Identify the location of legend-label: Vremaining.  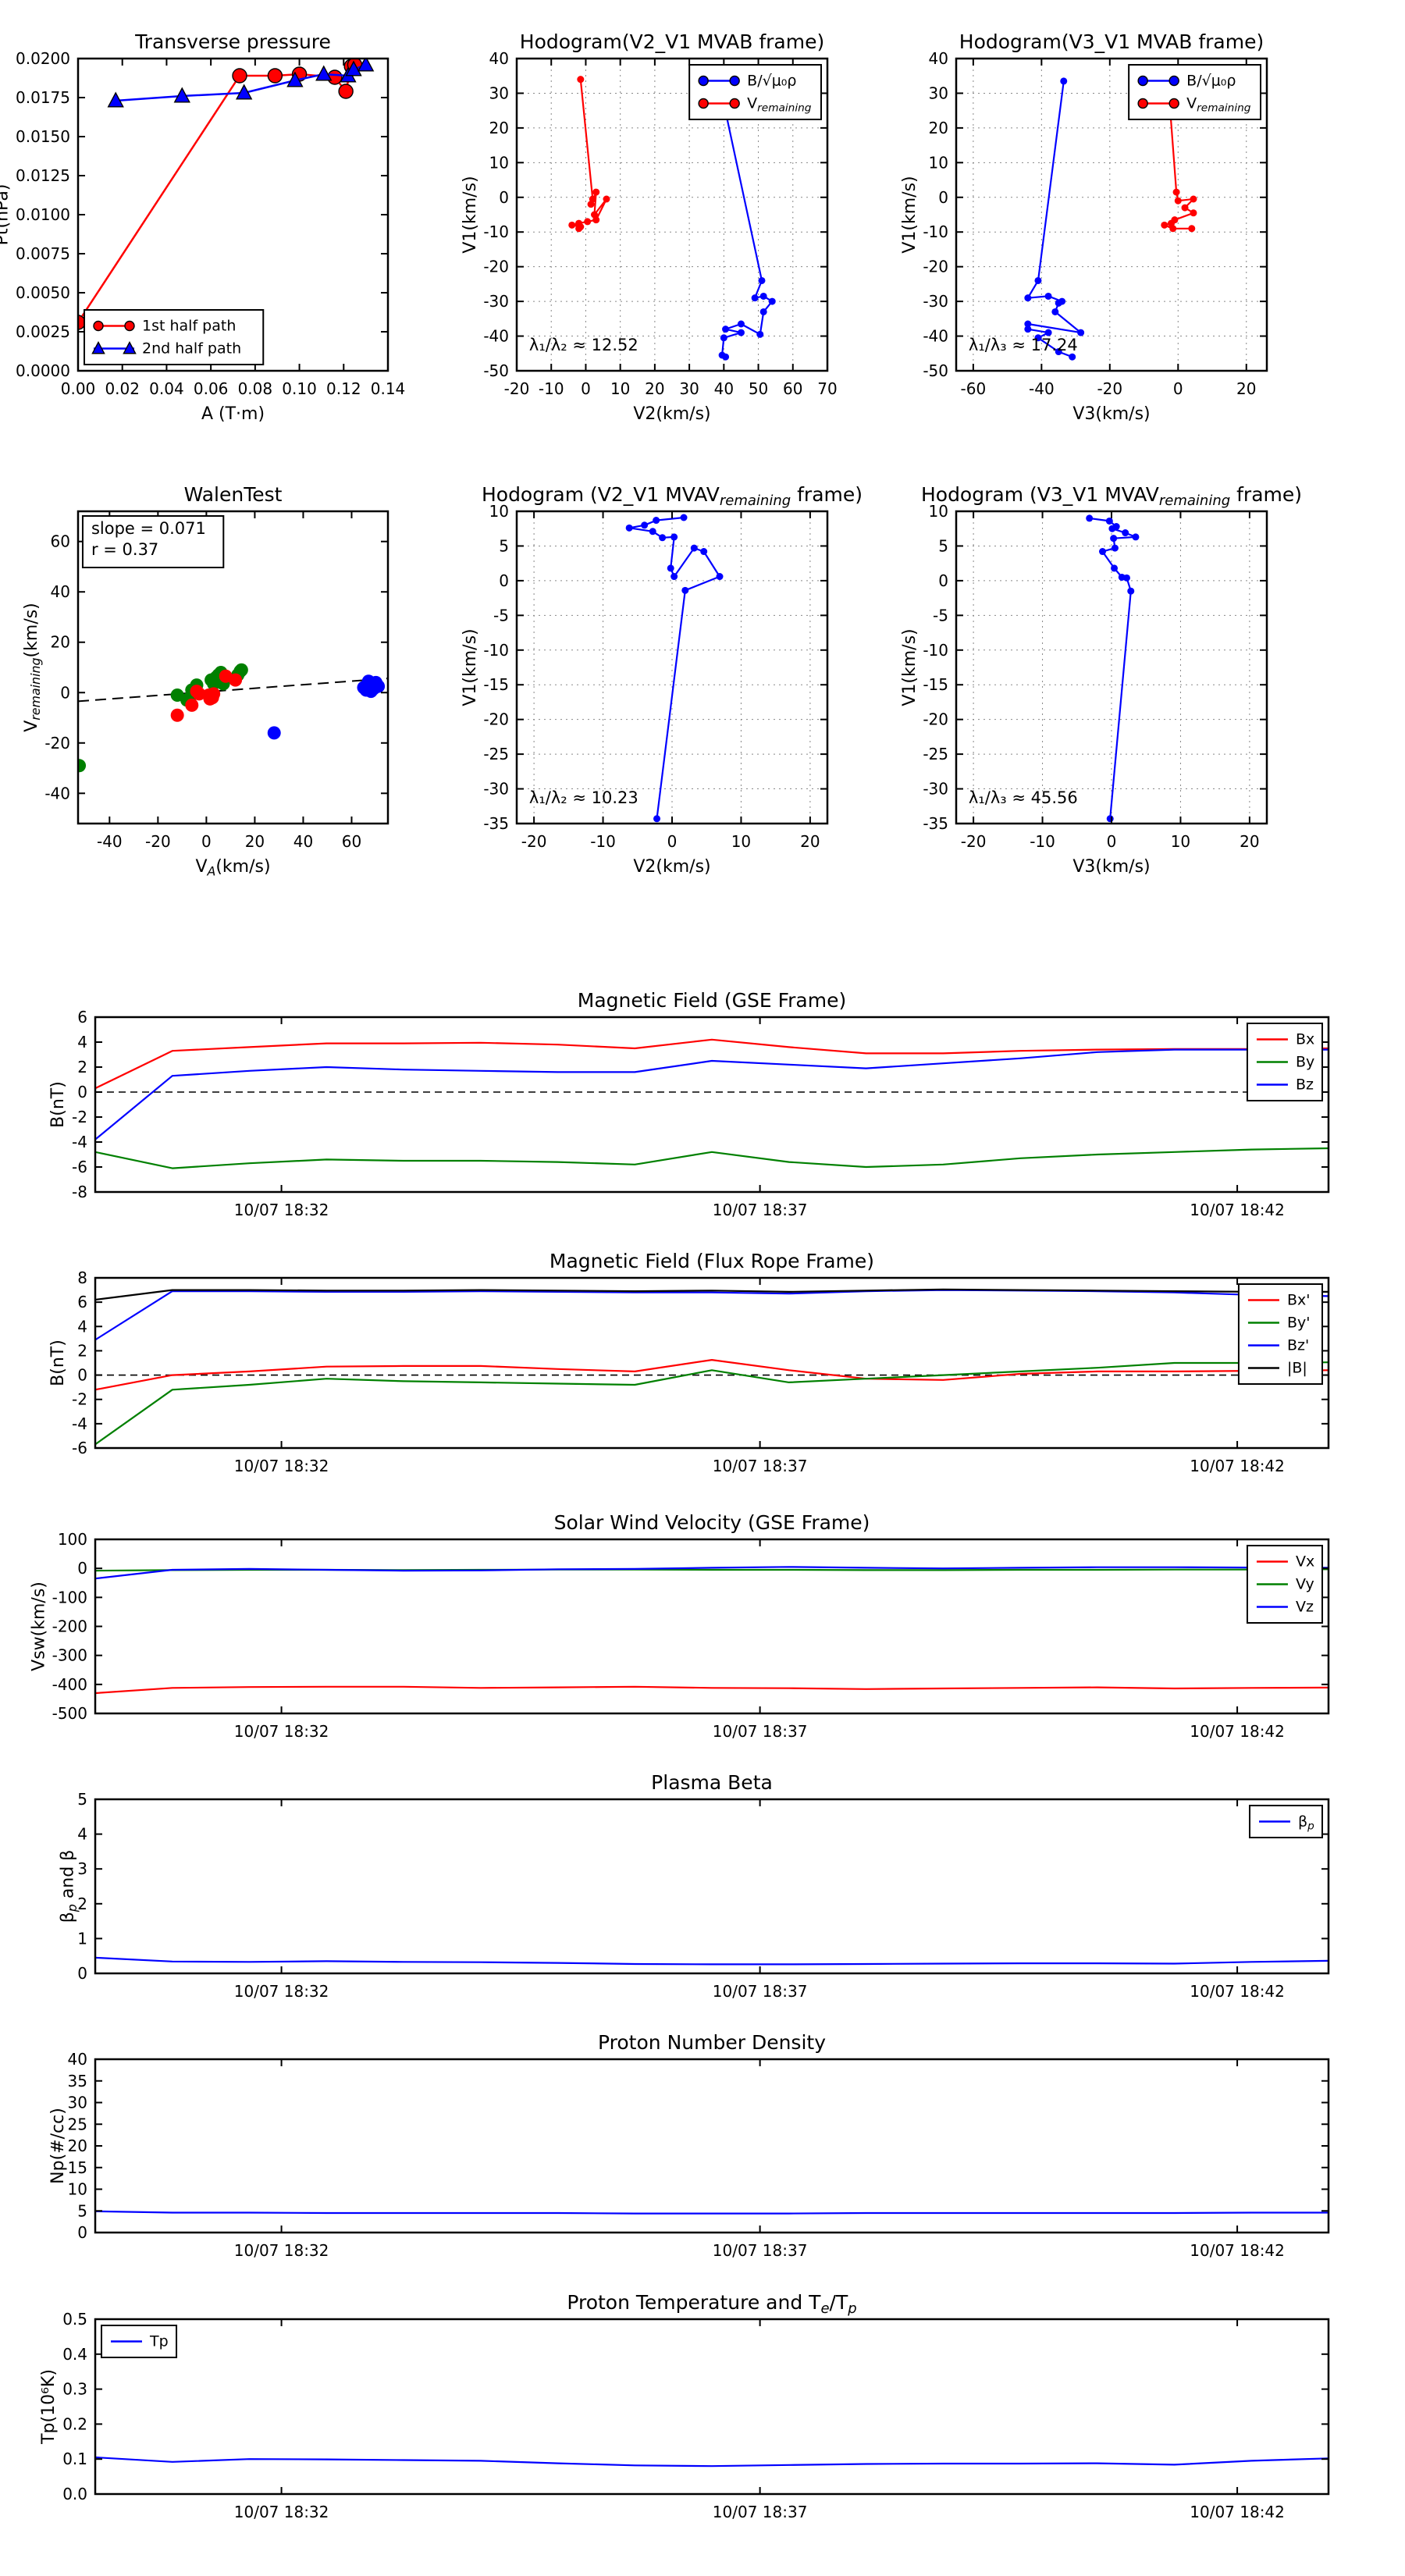
(1219, 105).